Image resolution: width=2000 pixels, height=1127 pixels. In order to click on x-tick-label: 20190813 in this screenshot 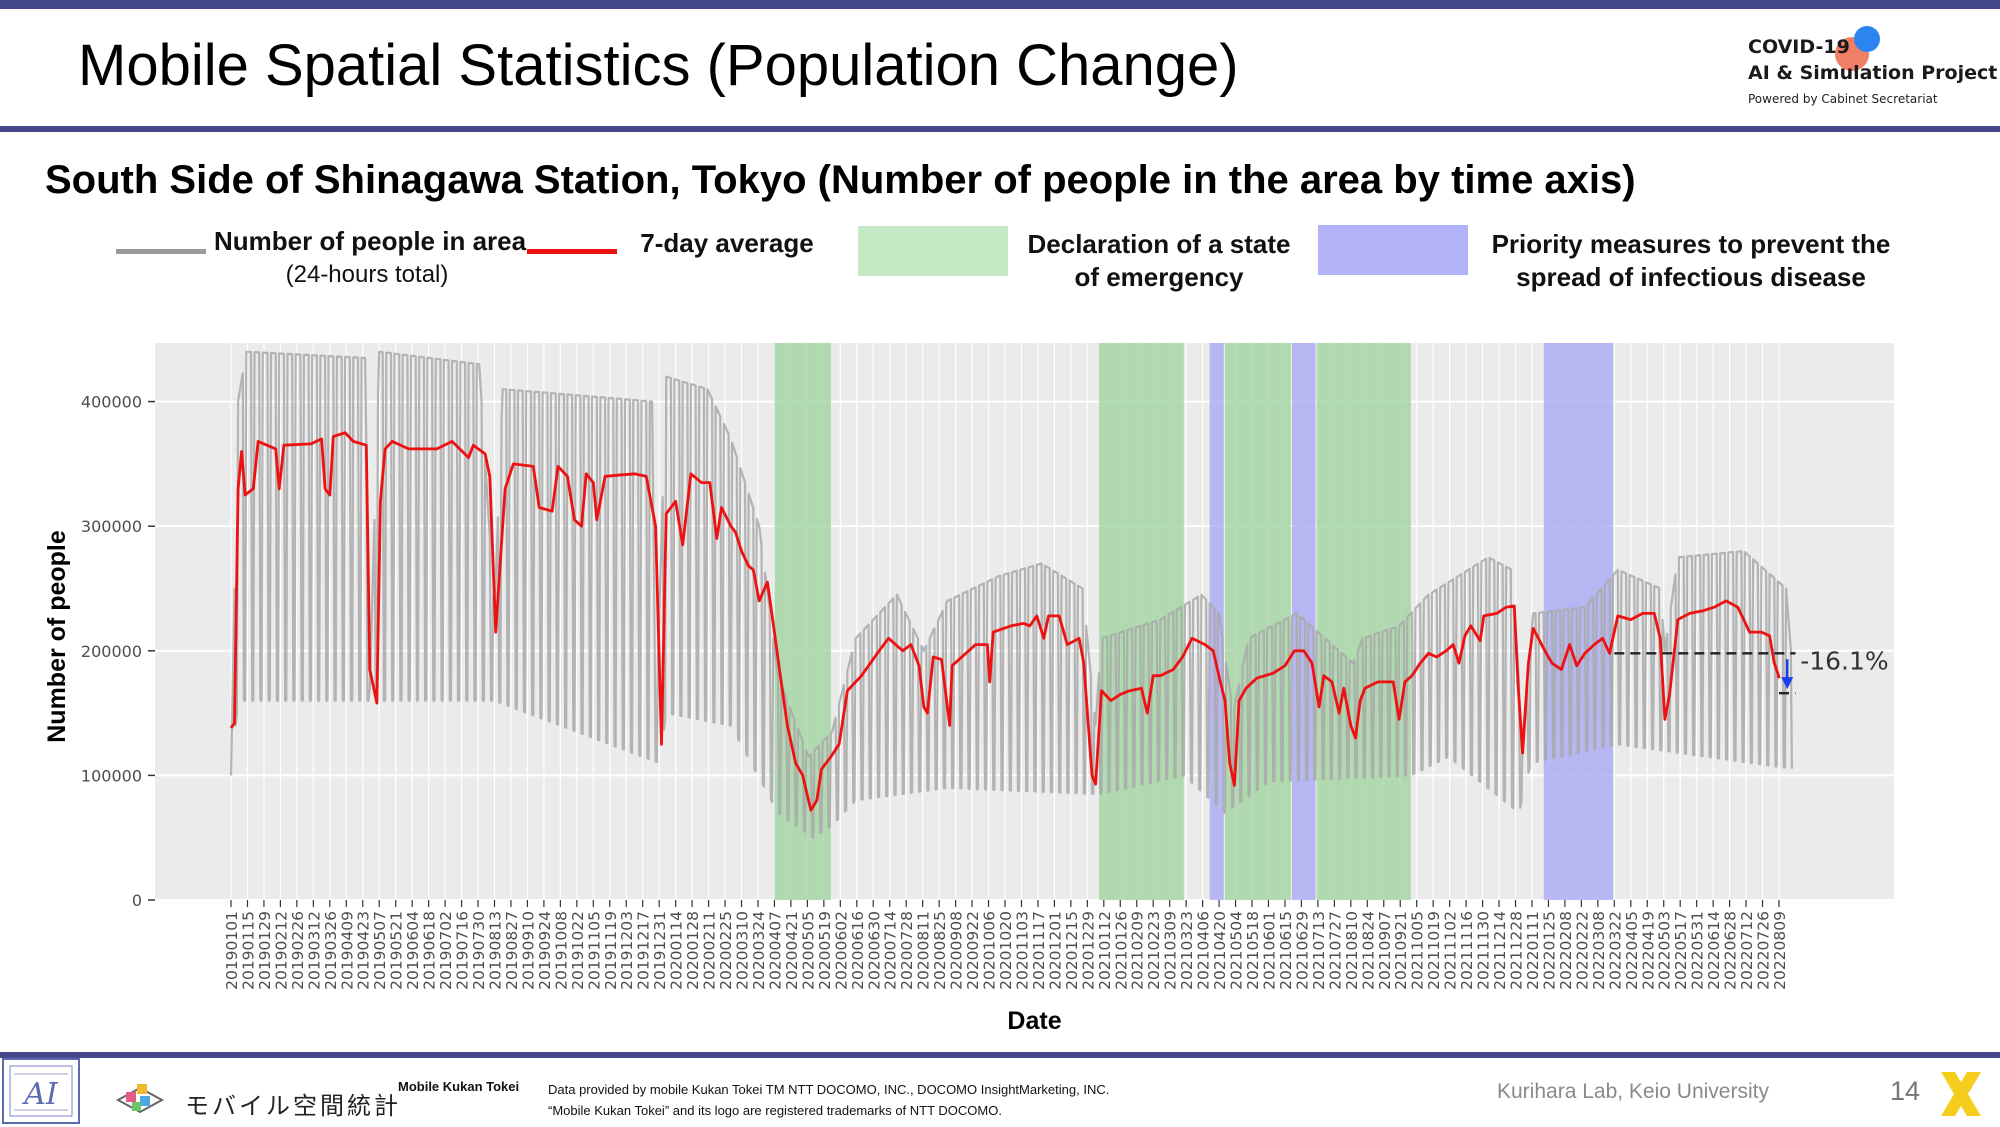, I will do `click(495, 950)`.